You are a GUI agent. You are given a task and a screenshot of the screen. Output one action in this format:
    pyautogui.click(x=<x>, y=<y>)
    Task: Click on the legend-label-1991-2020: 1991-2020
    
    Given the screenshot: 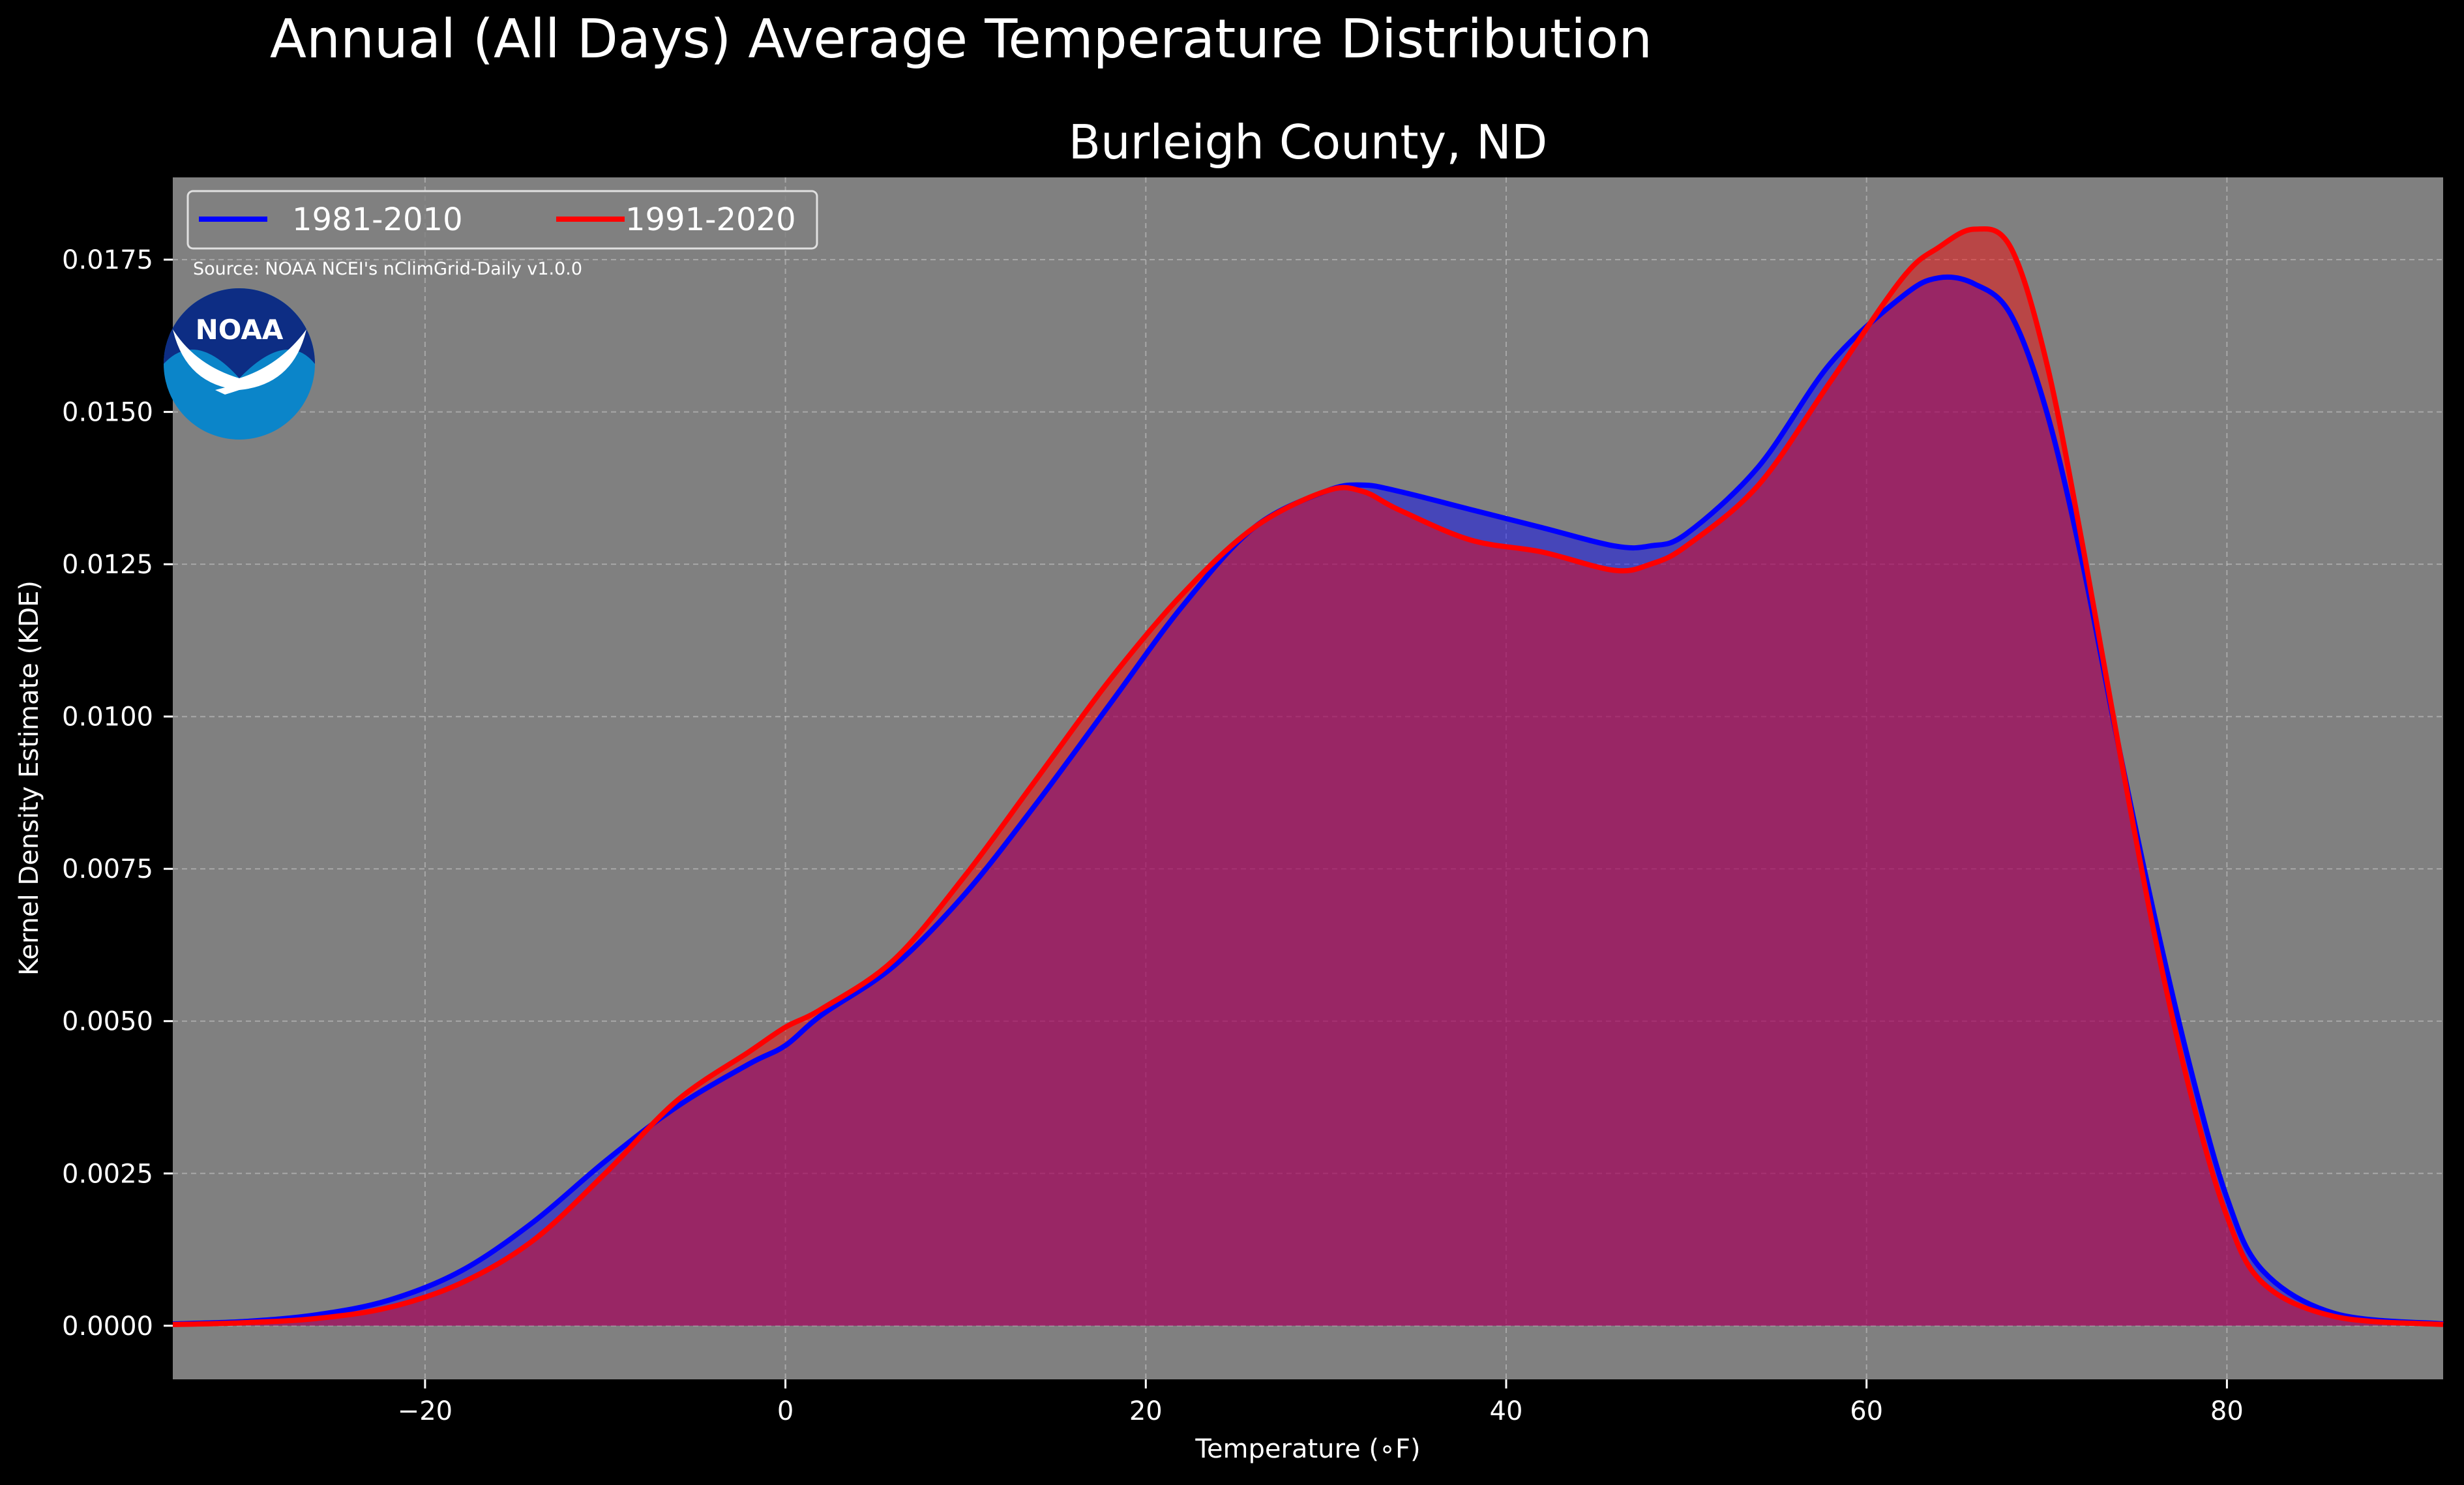 What is the action you would take?
    pyautogui.click(x=710, y=220)
    